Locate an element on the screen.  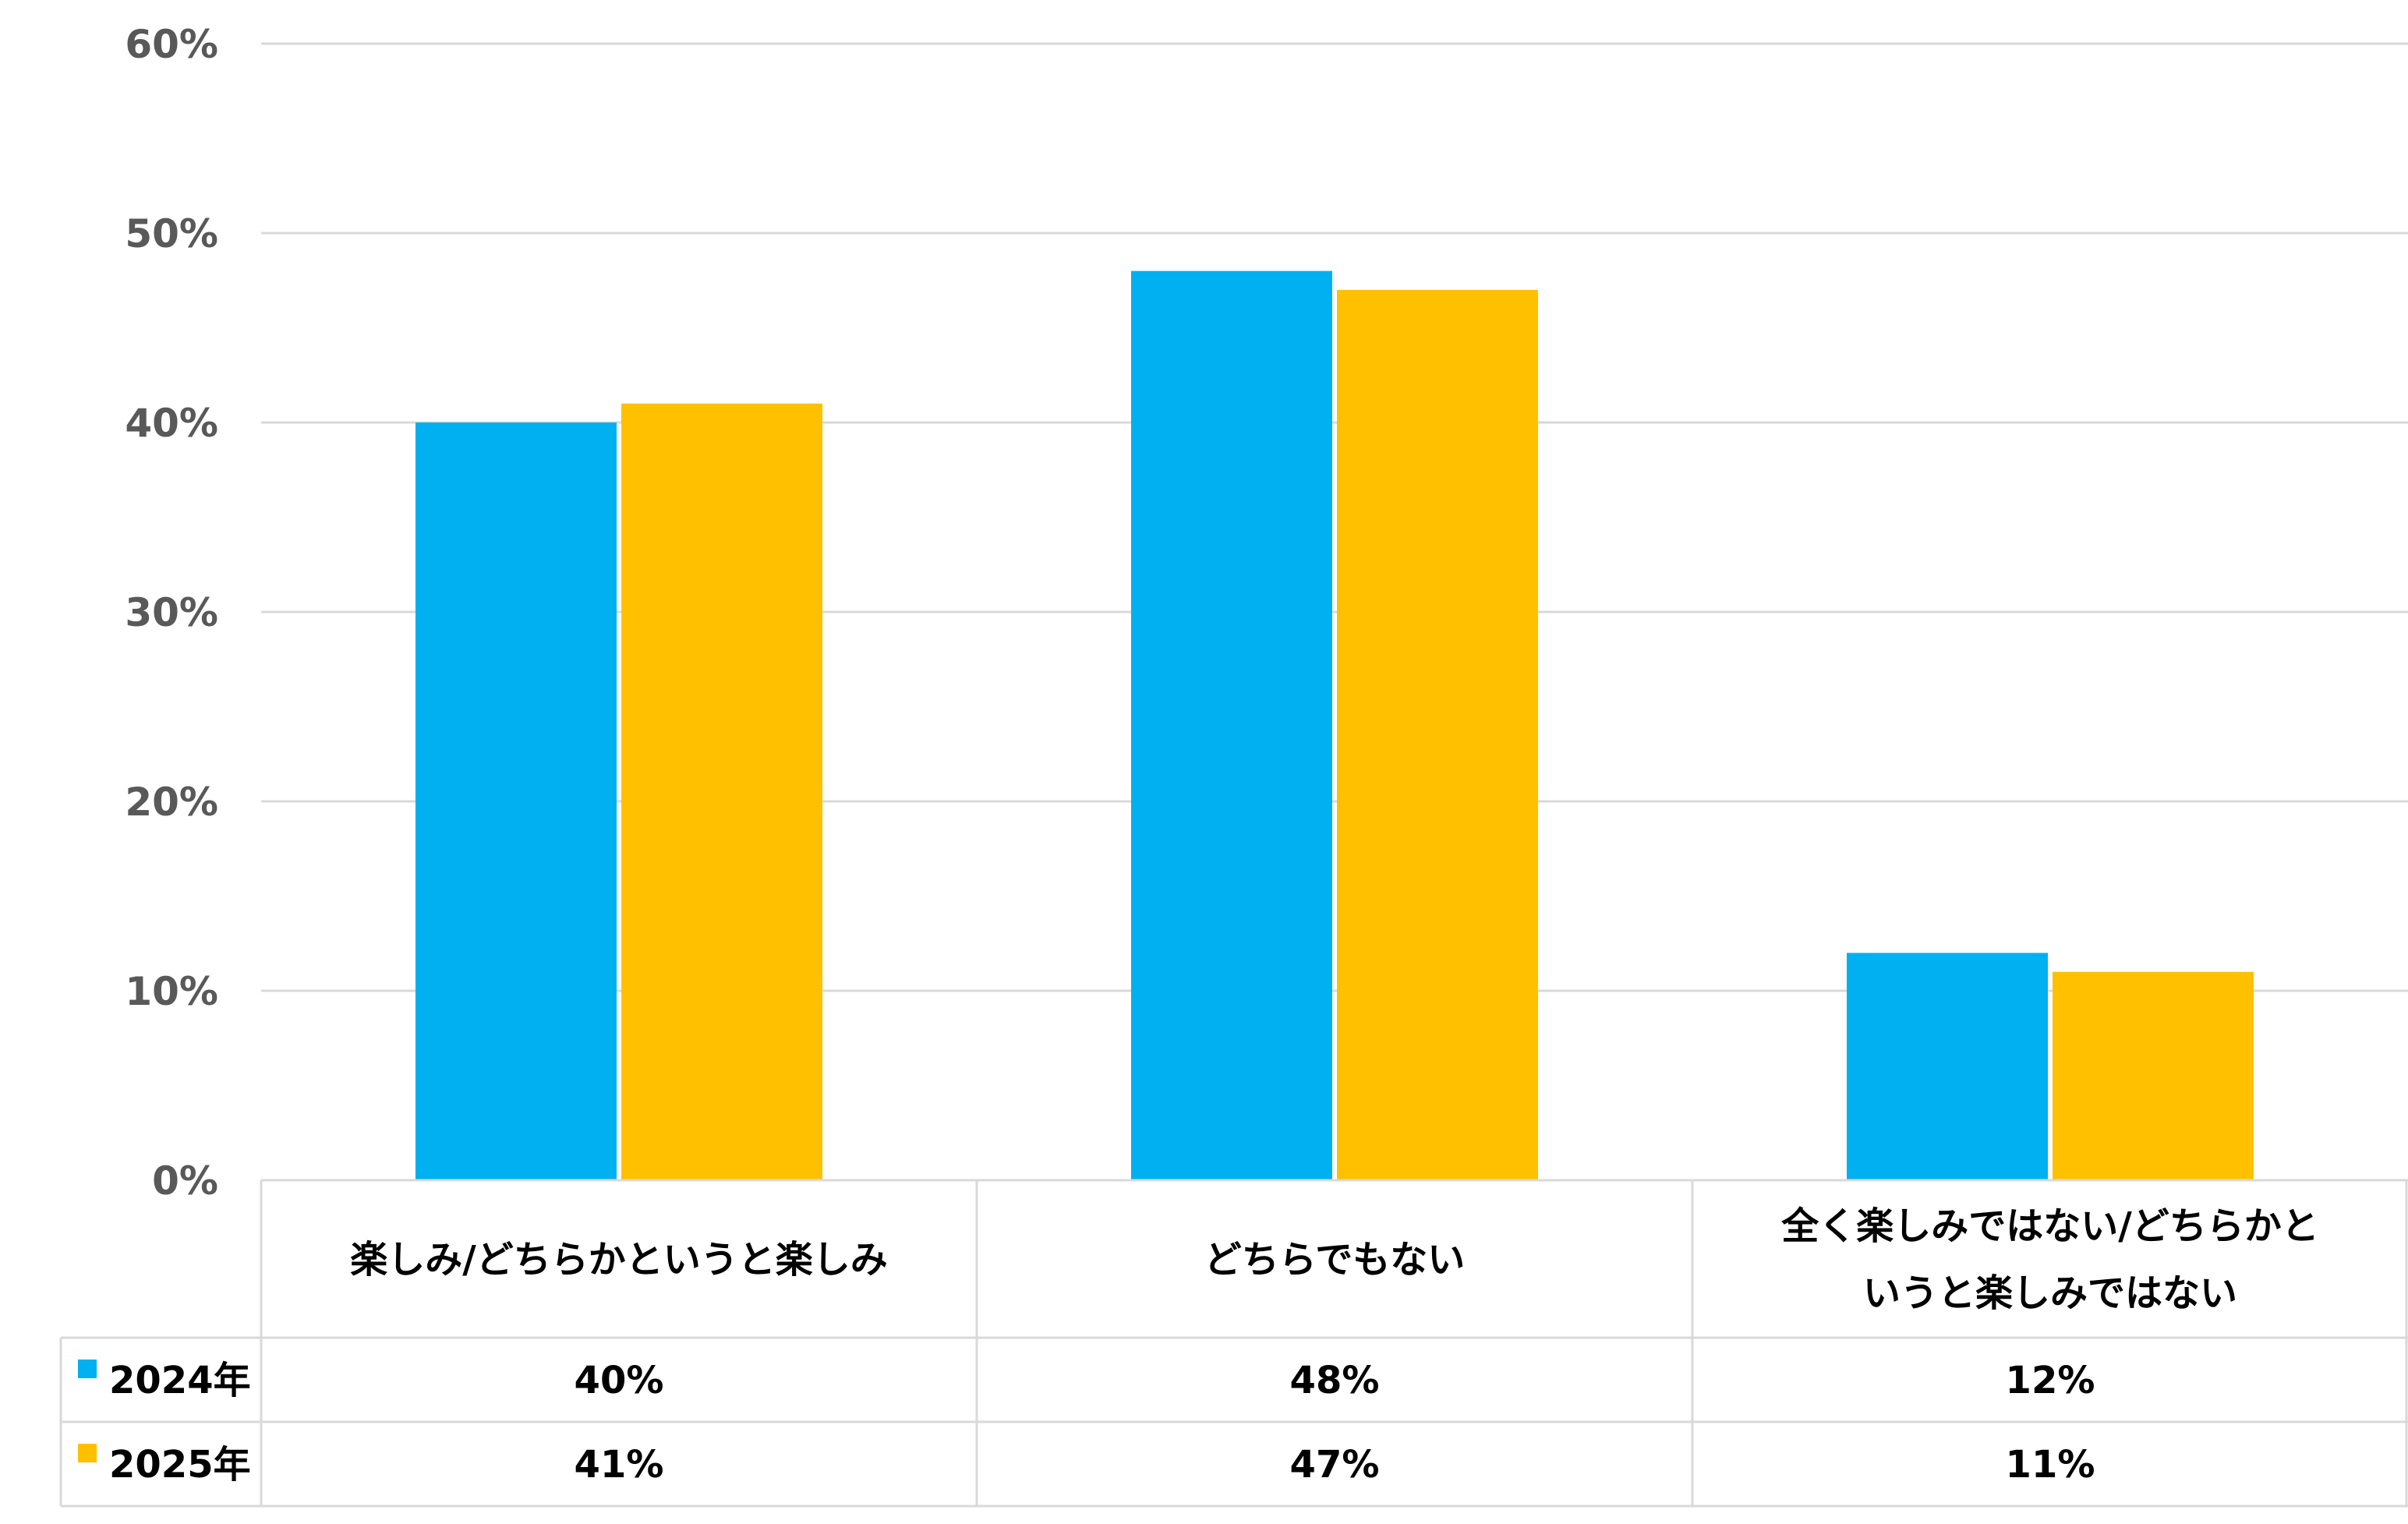
category-label: いうと楽しみではない is located at coordinates (2050, 1293).